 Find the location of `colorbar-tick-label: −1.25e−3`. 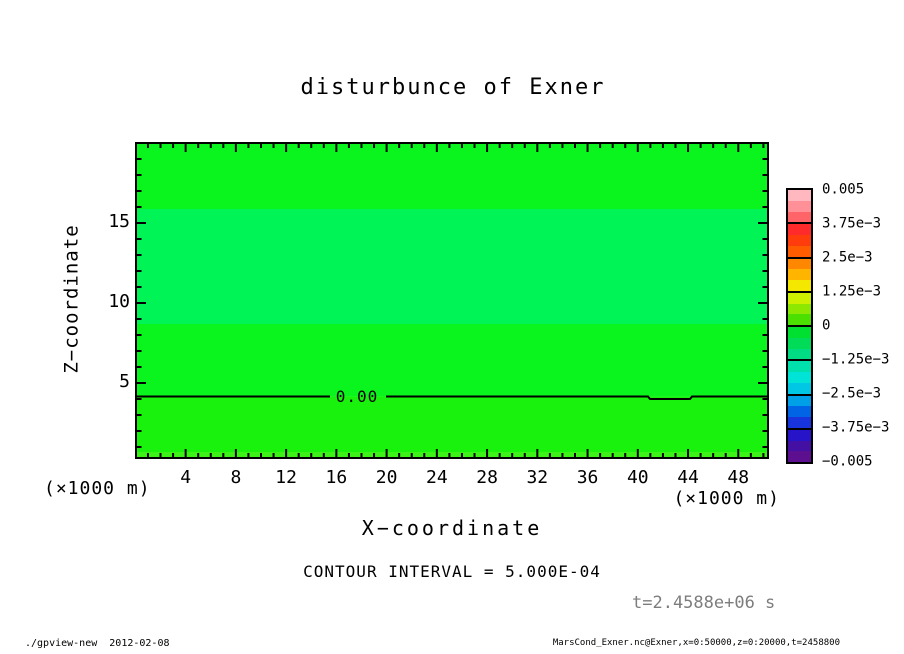

colorbar-tick-label: −1.25e−3 is located at coordinates (856, 359).